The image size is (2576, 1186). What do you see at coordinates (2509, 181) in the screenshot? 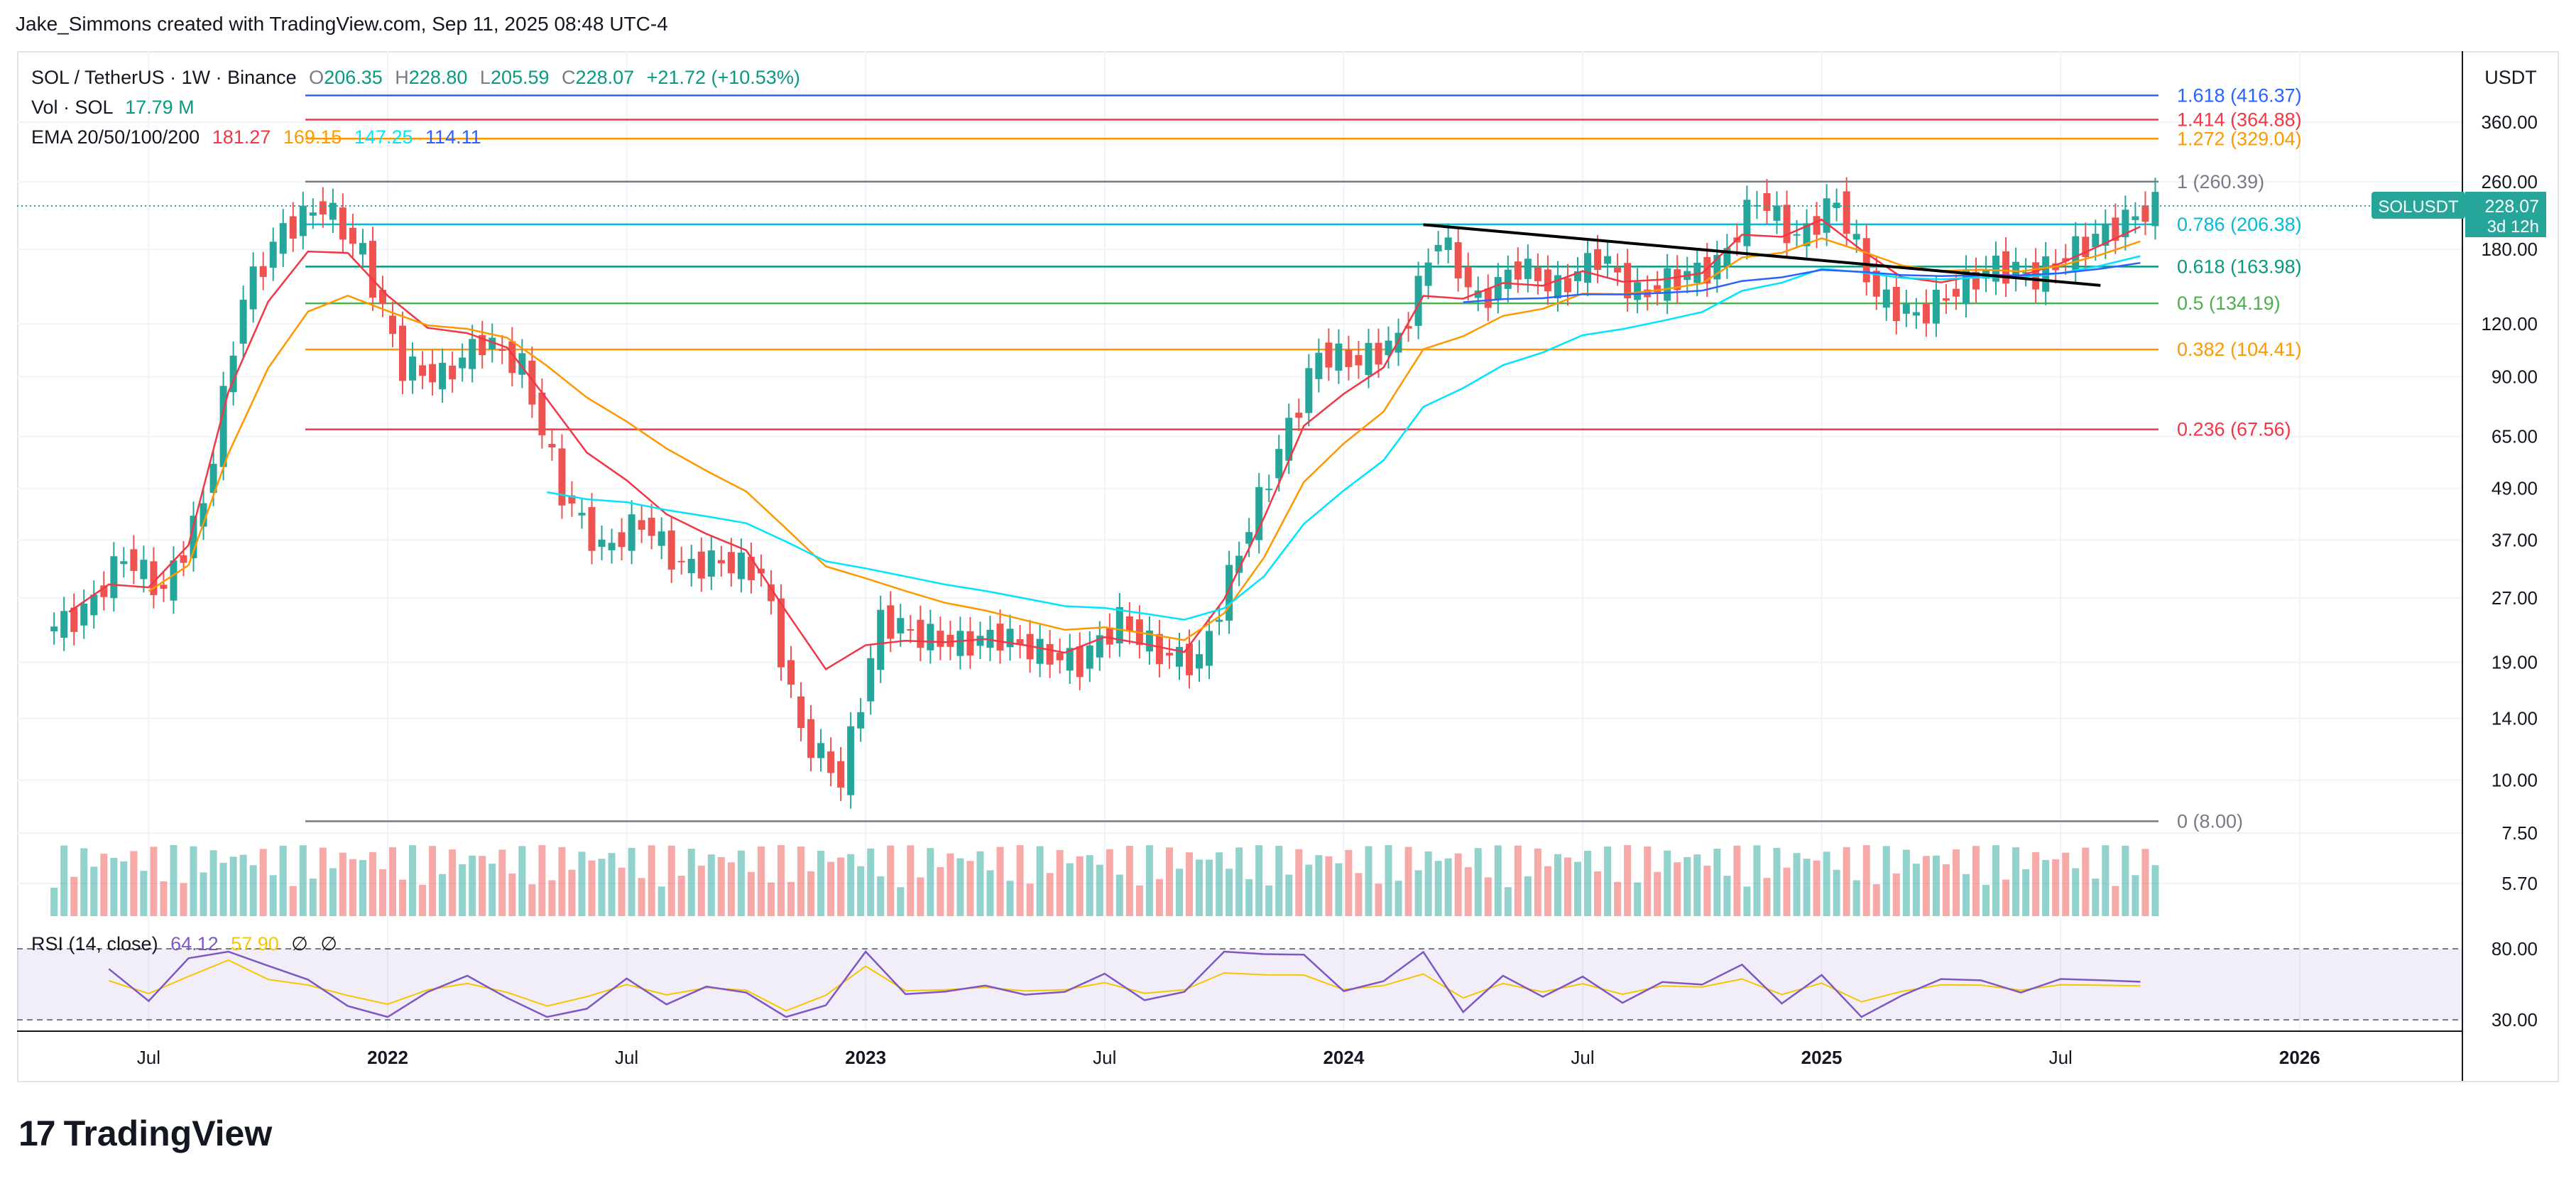
I see `y-tick-label: 260.00` at bounding box center [2509, 181].